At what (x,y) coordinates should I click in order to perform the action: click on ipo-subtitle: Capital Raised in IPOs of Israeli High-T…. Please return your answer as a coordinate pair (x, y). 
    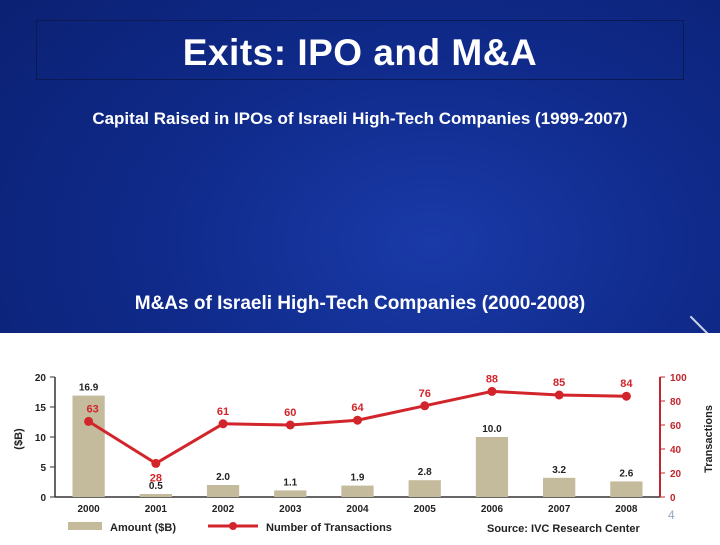
    Looking at the image, I should click on (360, 118).